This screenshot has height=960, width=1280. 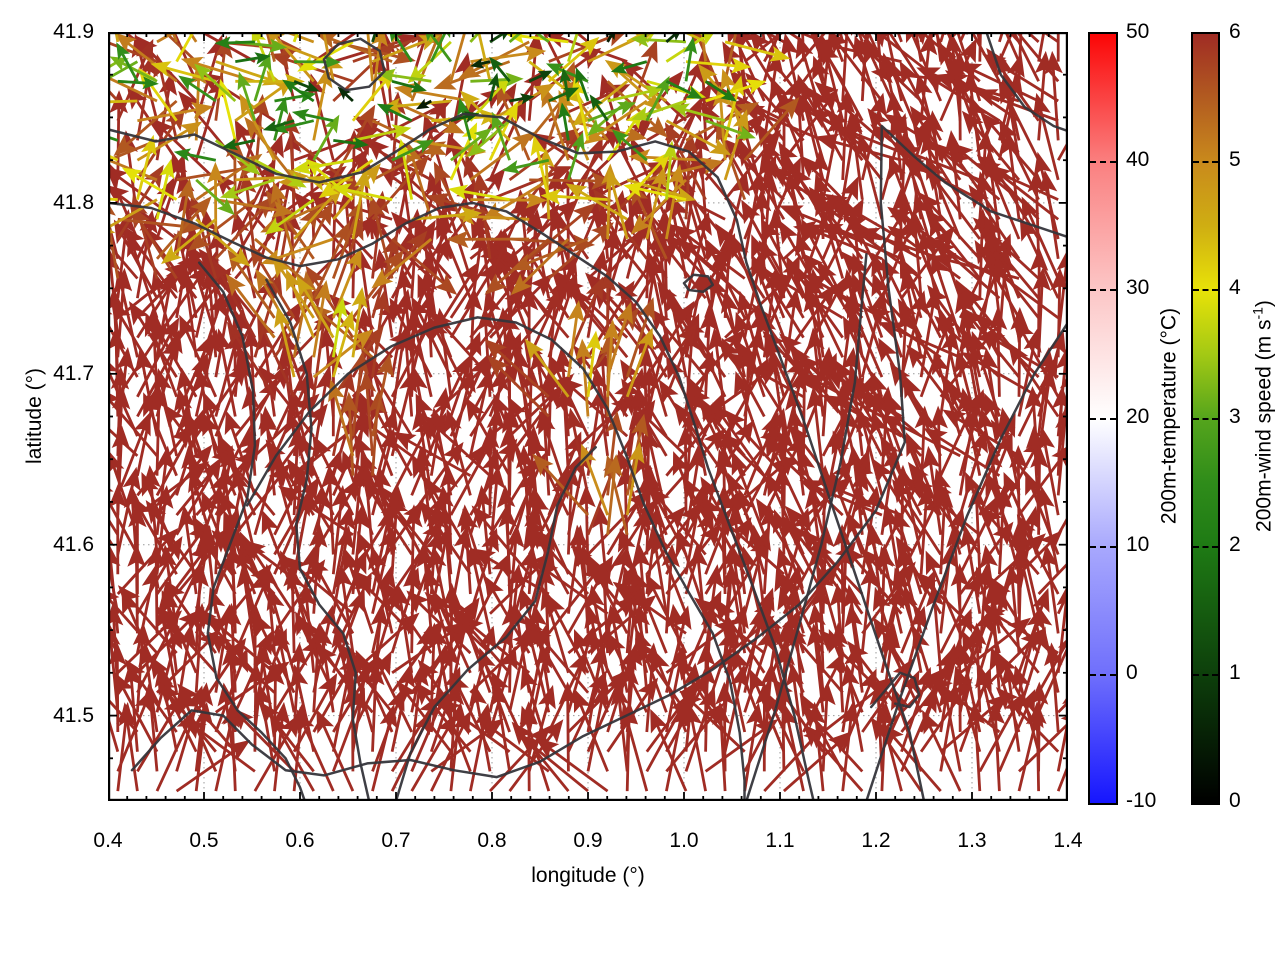 What do you see at coordinates (73, 544) in the screenshot?
I see `y-tick-label: 41.6` at bounding box center [73, 544].